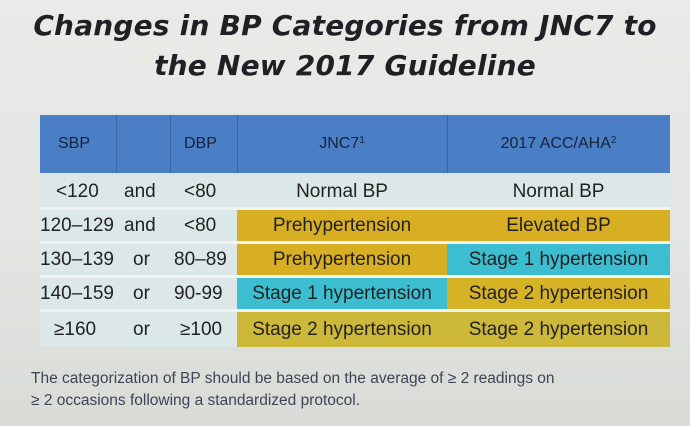  What do you see at coordinates (200, 259) in the screenshot?
I see `dbp-cell: 80–89` at bounding box center [200, 259].